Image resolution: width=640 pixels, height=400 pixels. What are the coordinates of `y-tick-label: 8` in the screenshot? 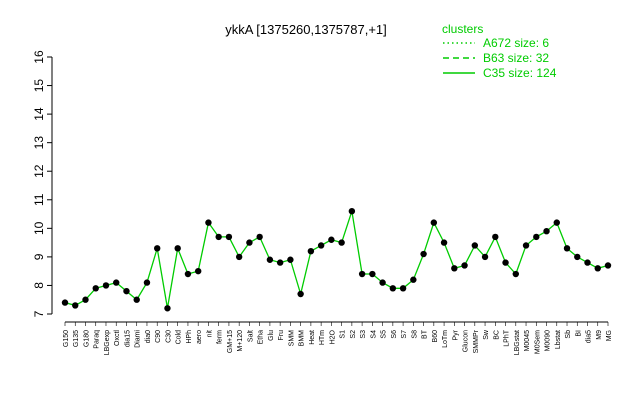 It's located at (39, 285).